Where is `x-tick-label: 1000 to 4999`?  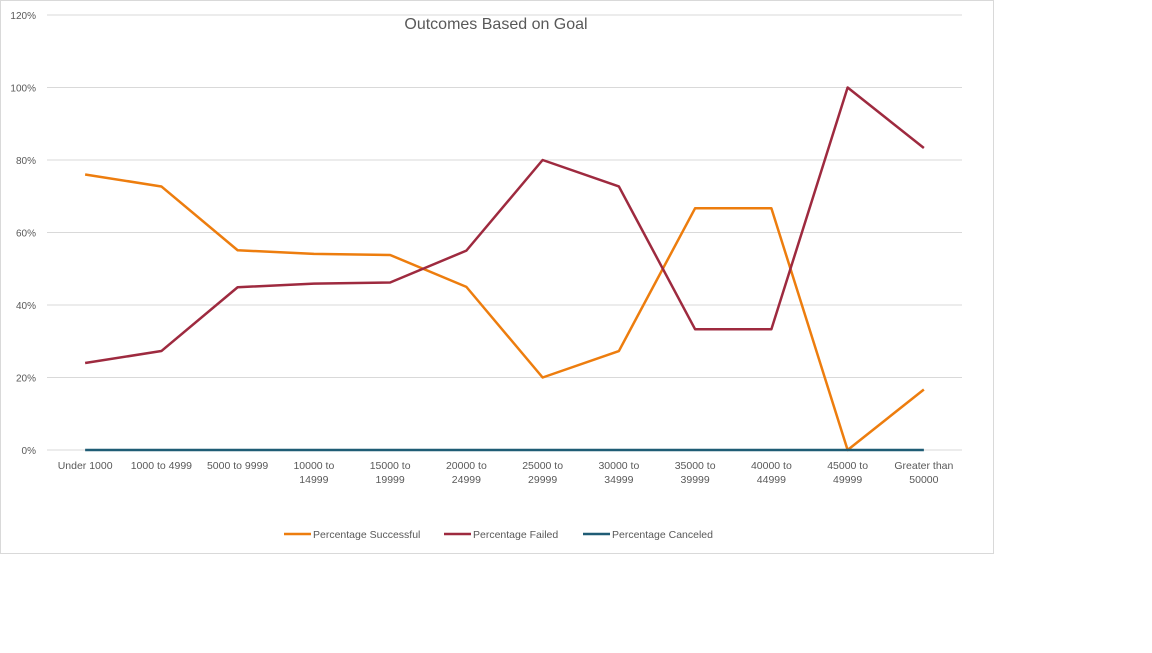
x-tick-label: 1000 to 4999 is located at coordinates (161, 466).